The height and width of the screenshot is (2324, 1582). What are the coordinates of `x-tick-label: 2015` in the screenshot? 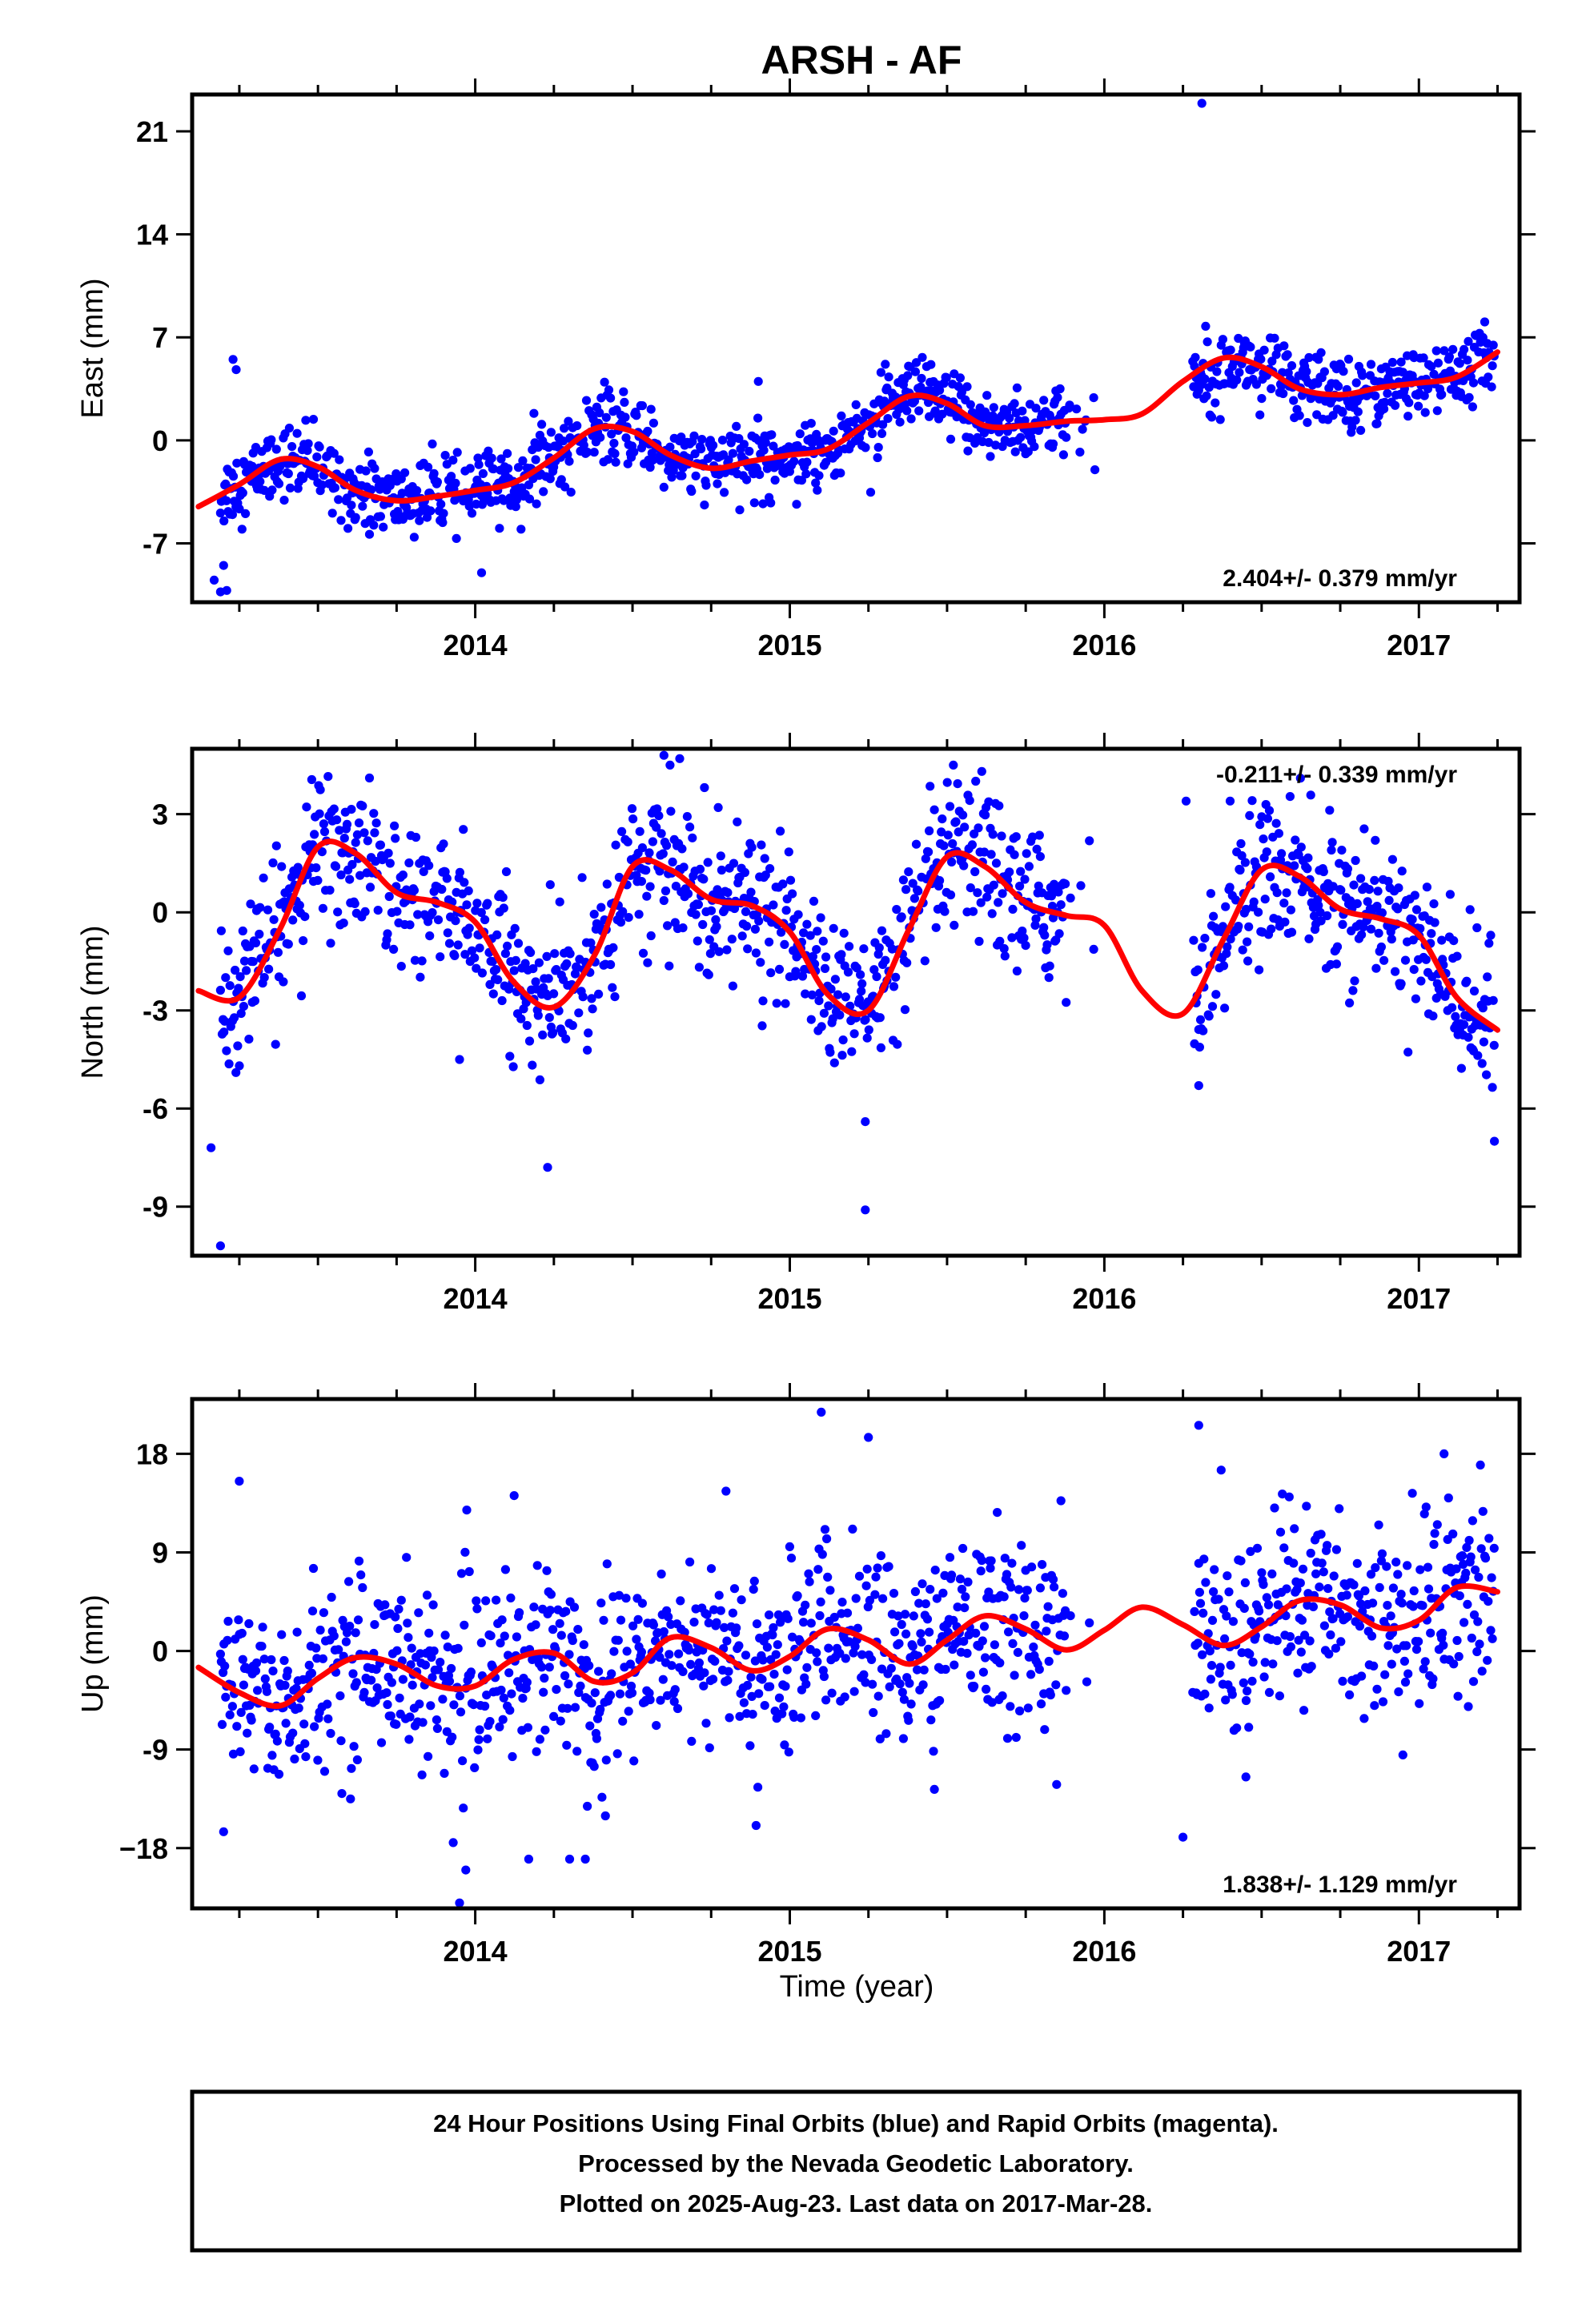 It's located at (789, 645).